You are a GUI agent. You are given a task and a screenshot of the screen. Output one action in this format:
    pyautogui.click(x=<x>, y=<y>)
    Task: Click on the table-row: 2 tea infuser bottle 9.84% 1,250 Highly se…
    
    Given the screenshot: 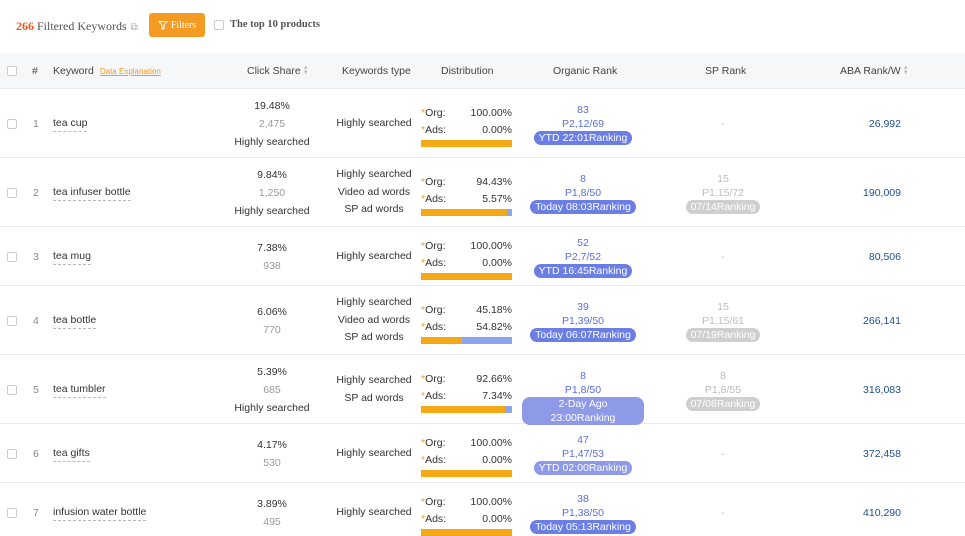 What is the action you would take?
    pyautogui.click(x=482, y=192)
    